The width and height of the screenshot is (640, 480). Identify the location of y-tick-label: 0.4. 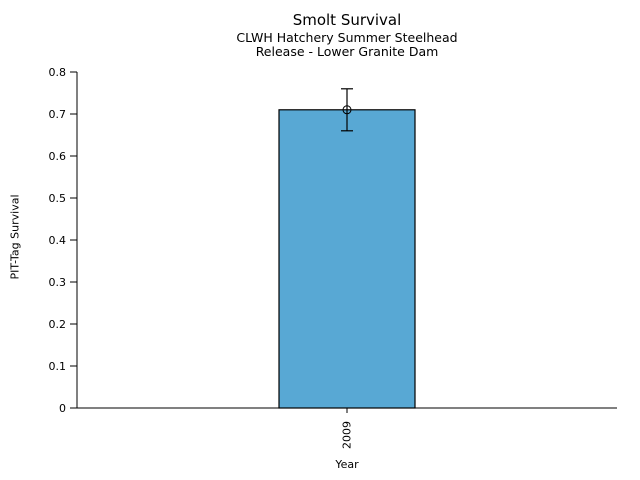
(58, 240).